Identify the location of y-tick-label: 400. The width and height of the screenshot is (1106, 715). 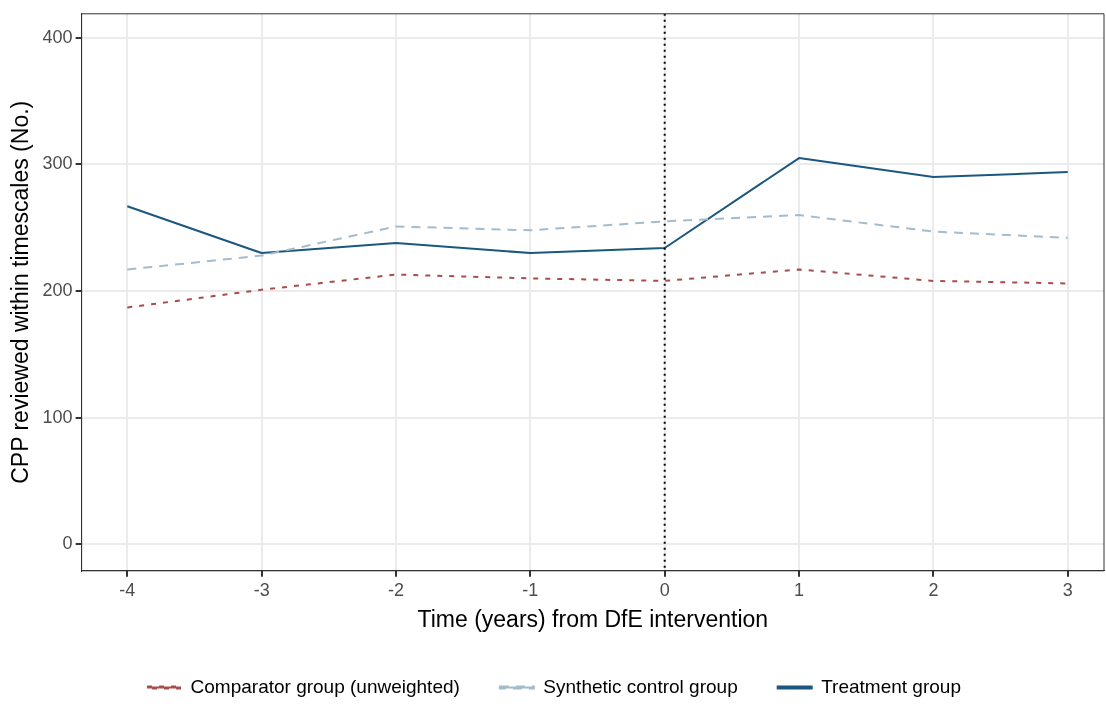
(57, 36).